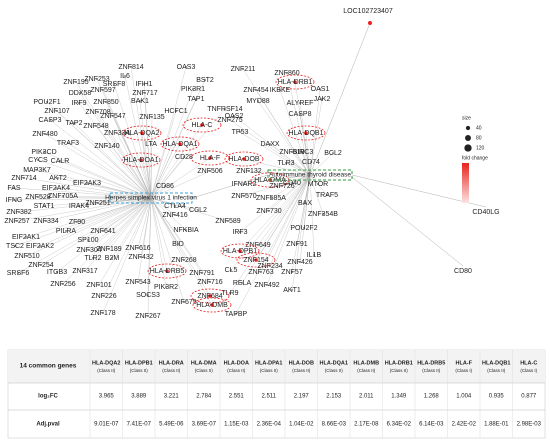  I want to click on node-label: EIF2AK1, so click(26, 237).